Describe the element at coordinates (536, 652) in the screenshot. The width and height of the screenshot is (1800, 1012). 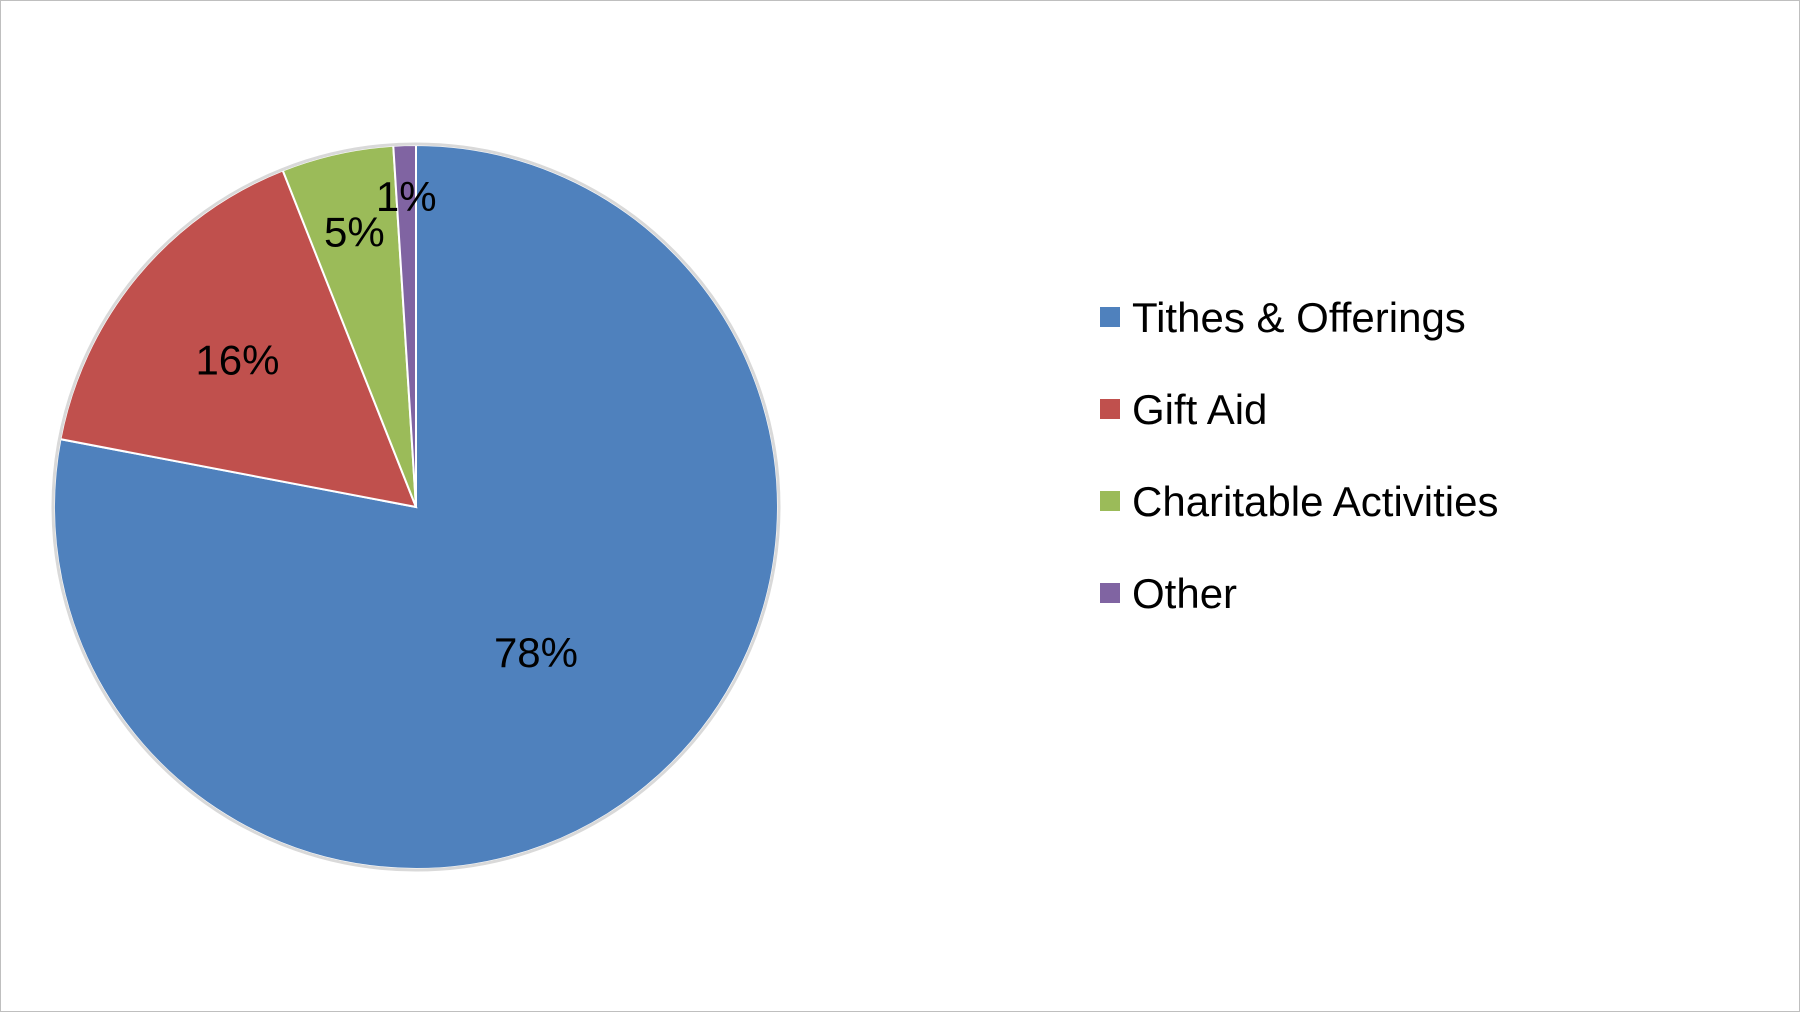
I see `data-label-tithes-offerings: 78%` at that location.